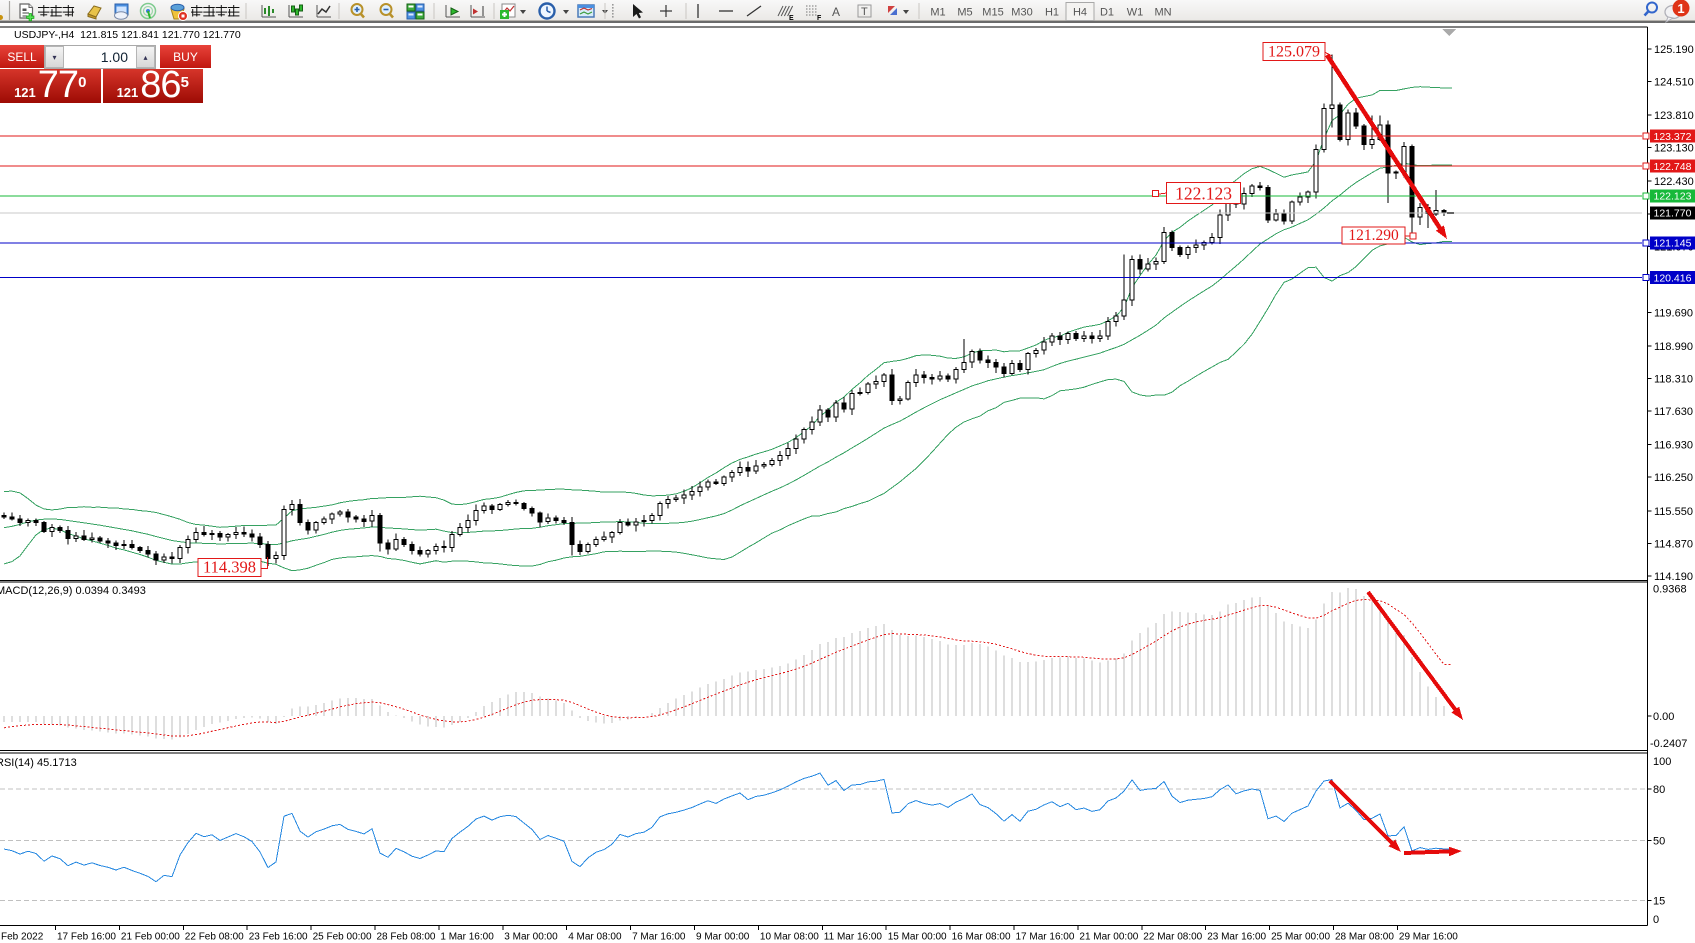 This screenshot has width=1695, height=943. What do you see at coordinates (1673, 279) in the screenshot?
I see `svg-text: 120.416` at bounding box center [1673, 279].